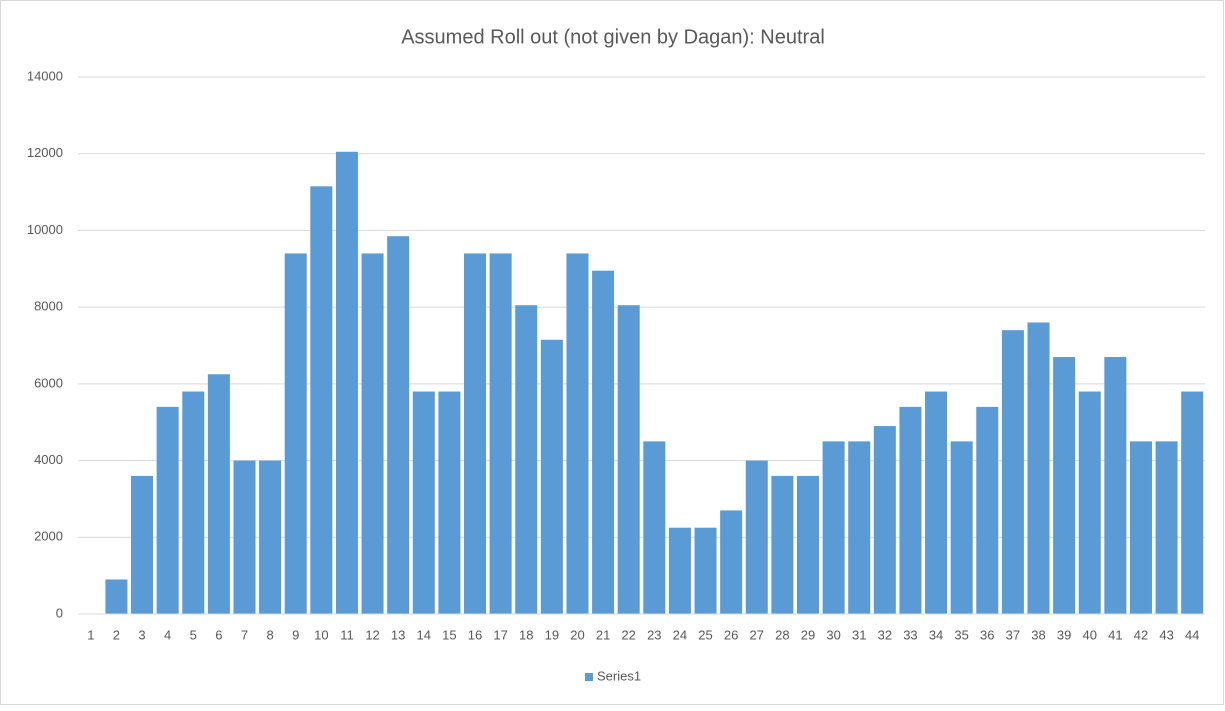 The height and width of the screenshot is (711, 1225). I want to click on x-tick-label: 1, so click(90, 634).